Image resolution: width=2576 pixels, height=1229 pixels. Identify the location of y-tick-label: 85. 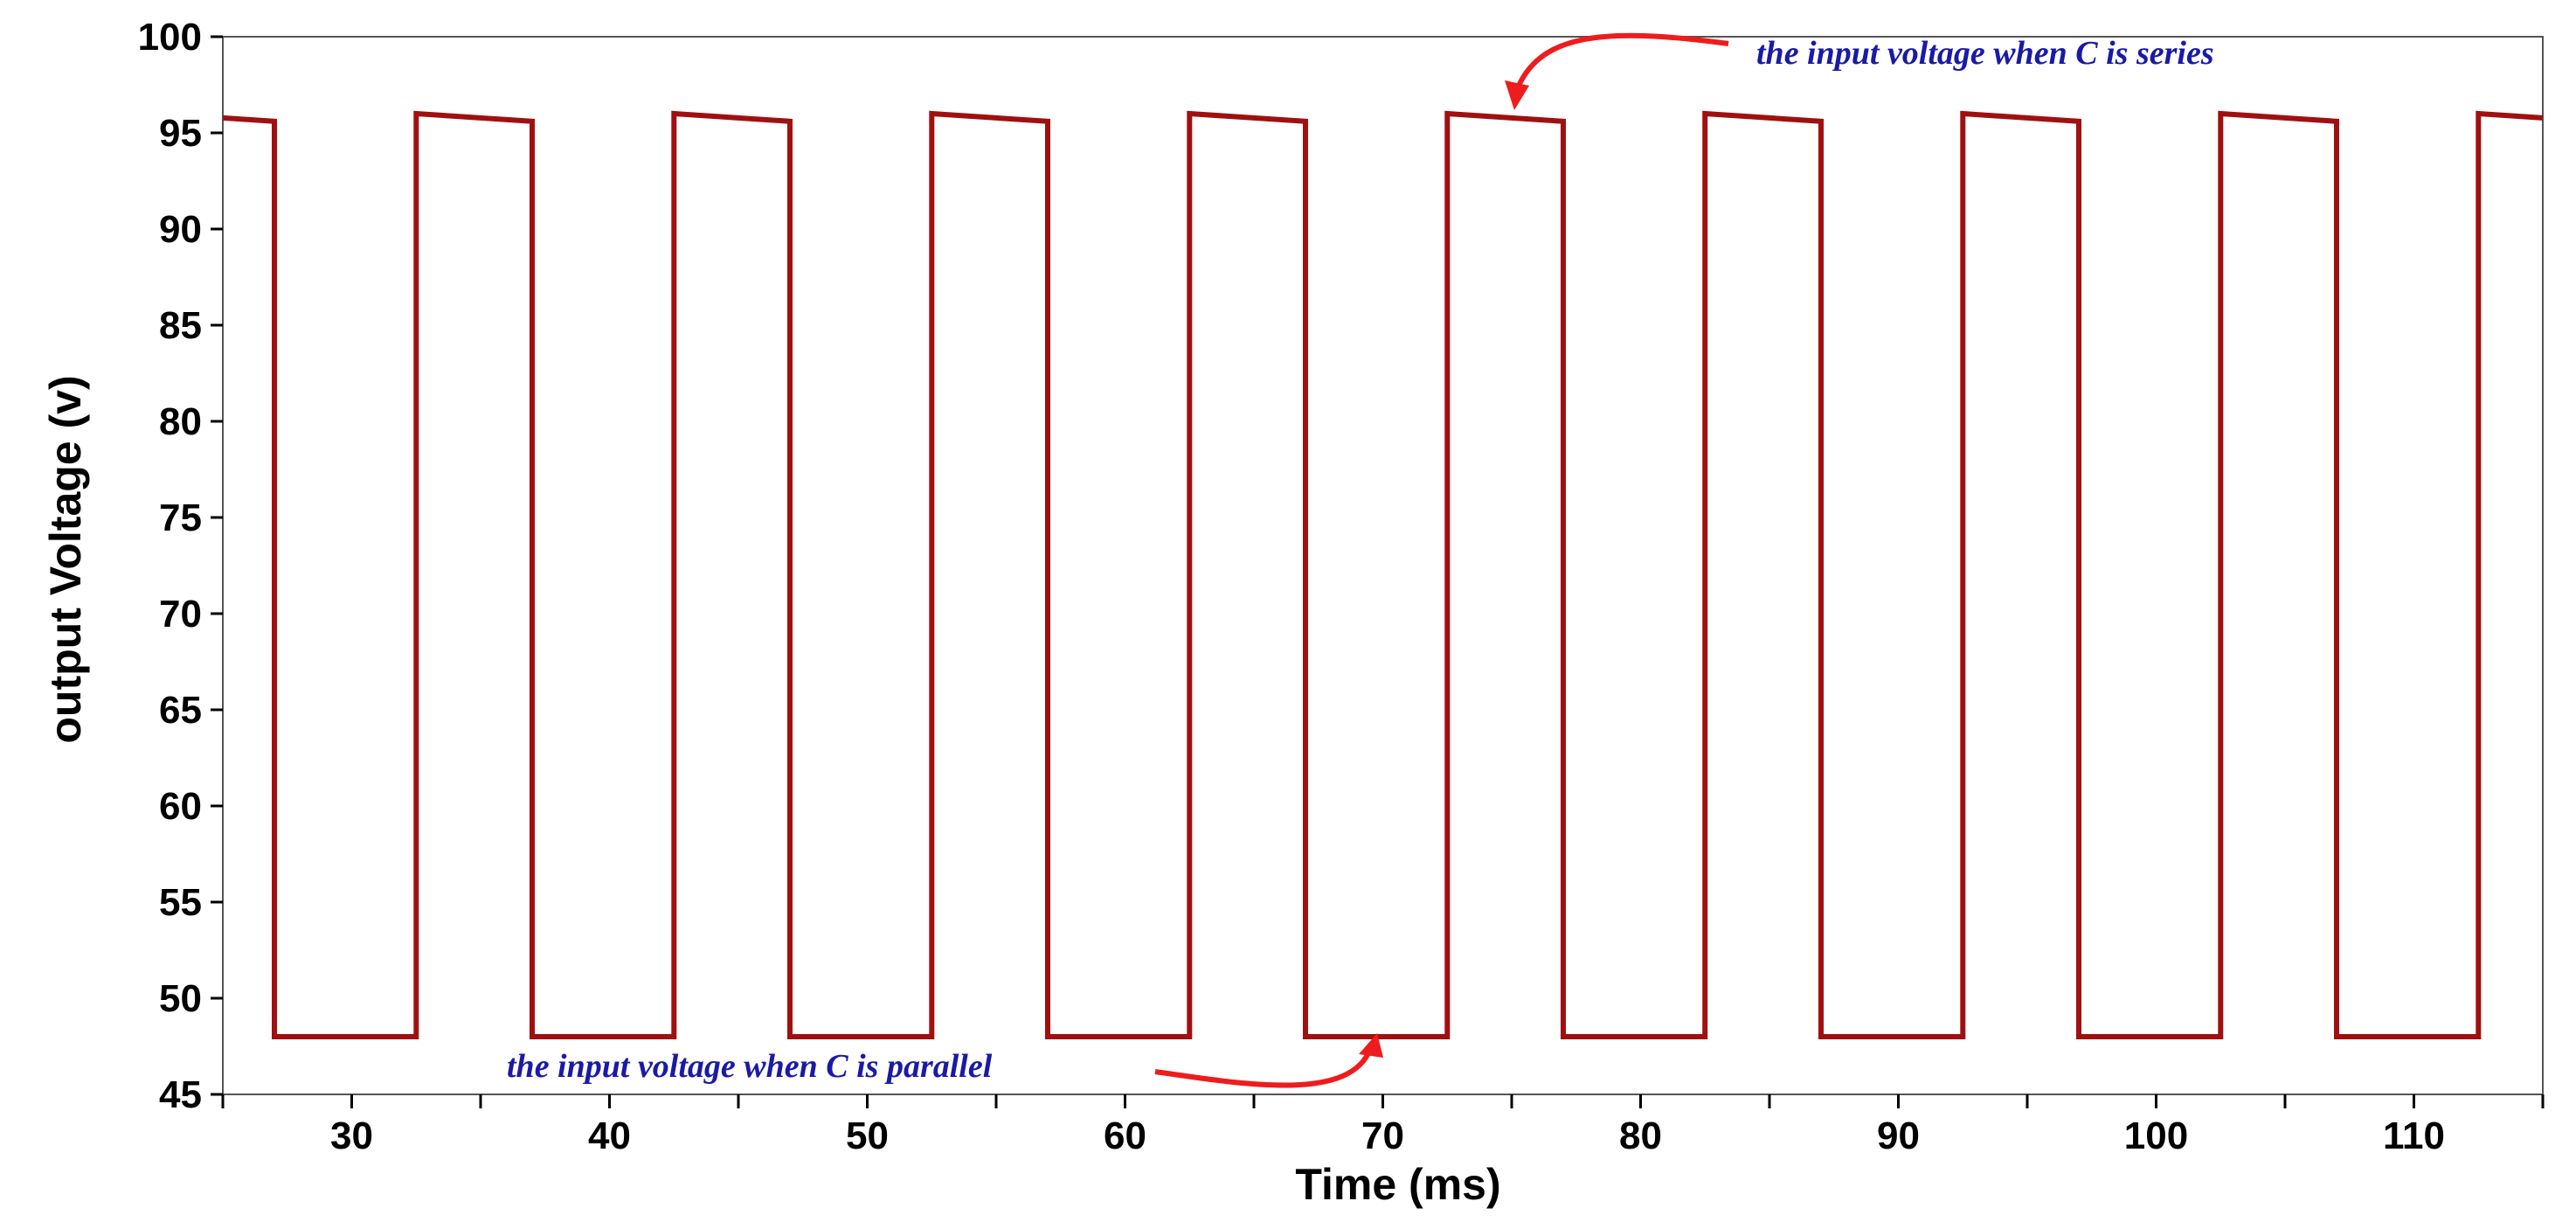
(180, 325).